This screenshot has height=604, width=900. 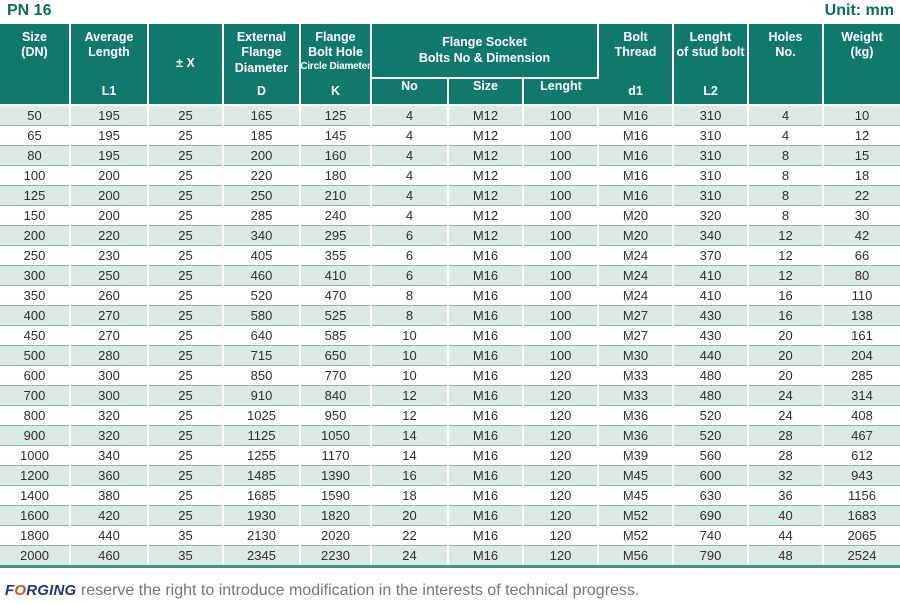 I want to click on col-stud-bolt-label: Lenght of stud bolt, so click(x=710, y=45).